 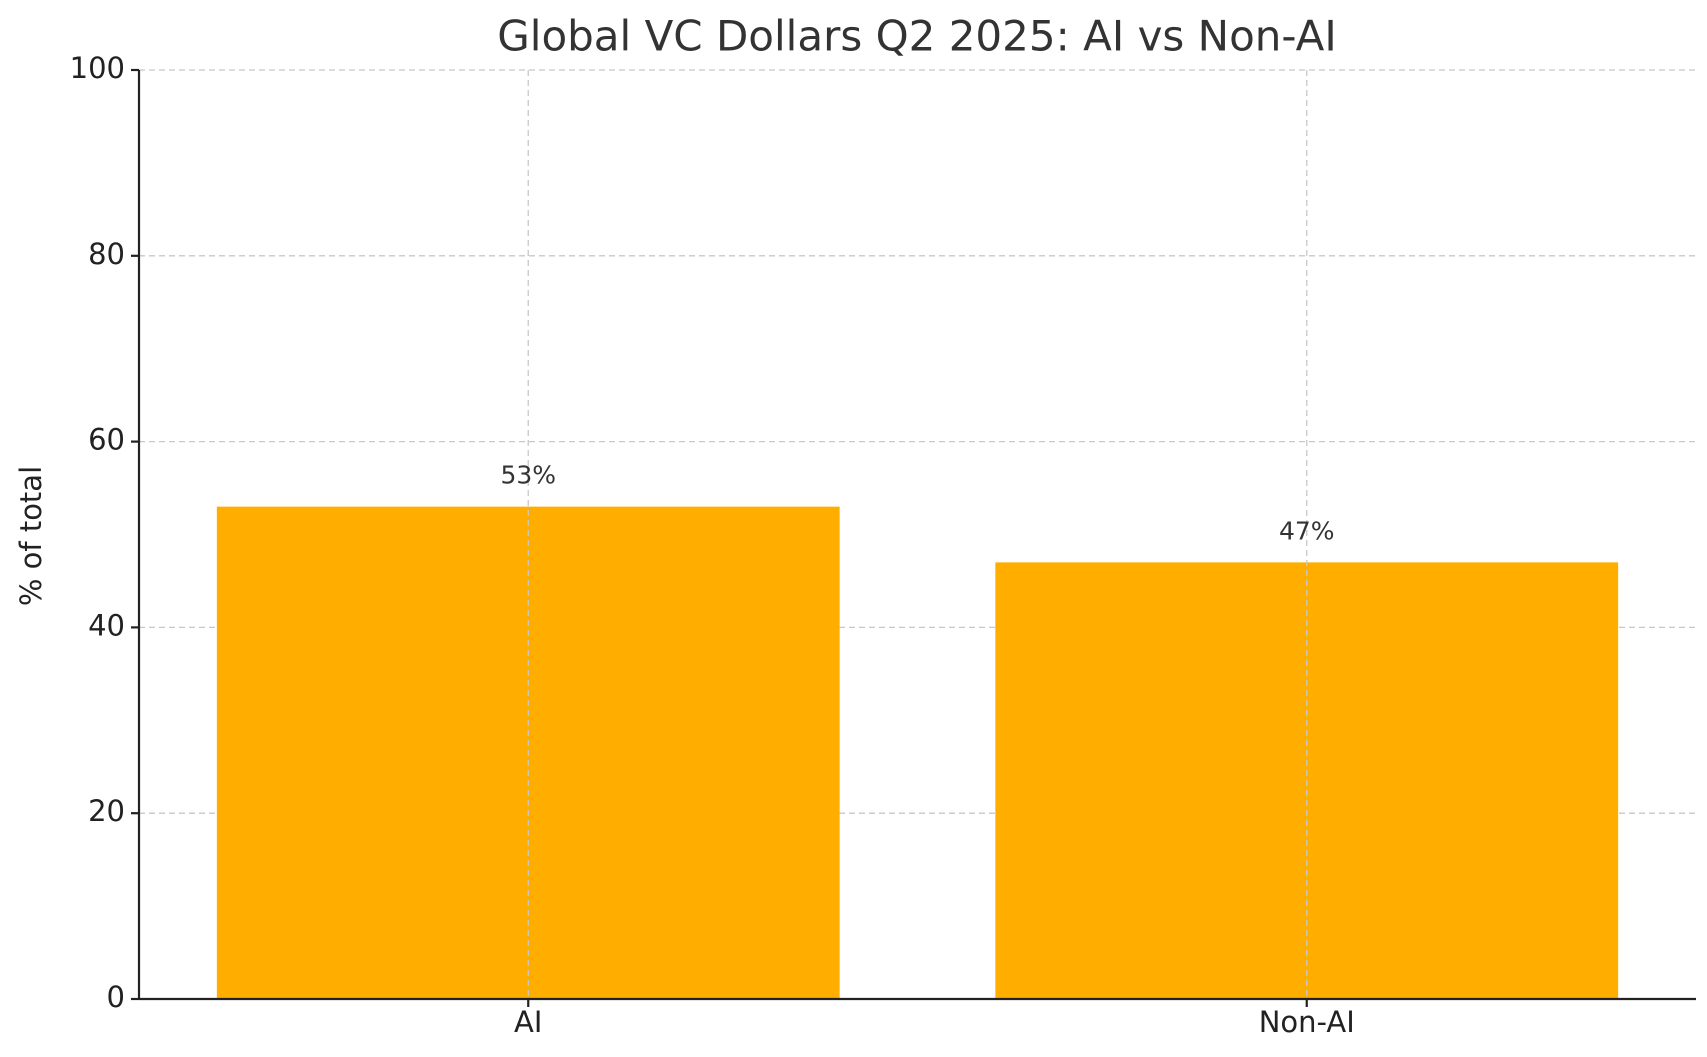 What do you see at coordinates (106, 254) in the screenshot?
I see `y-tick-label: 80` at bounding box center [106, 254].